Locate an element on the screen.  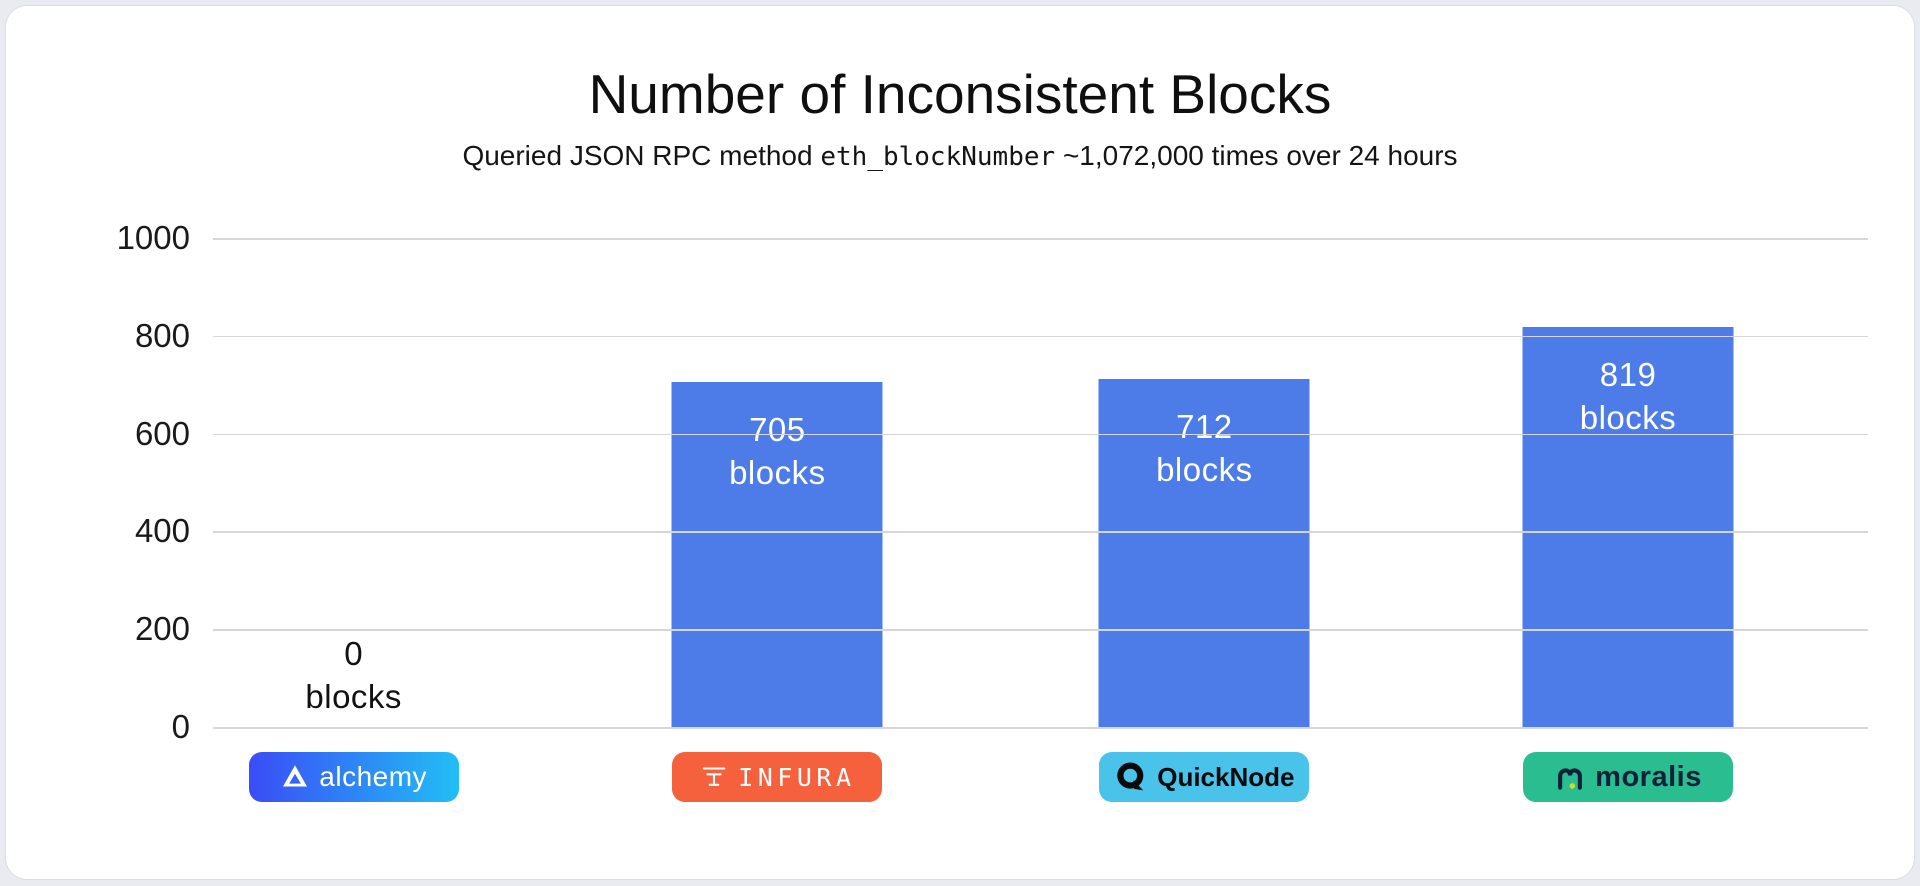
bar-value-number: 0 is located at coordinates (354, 653).